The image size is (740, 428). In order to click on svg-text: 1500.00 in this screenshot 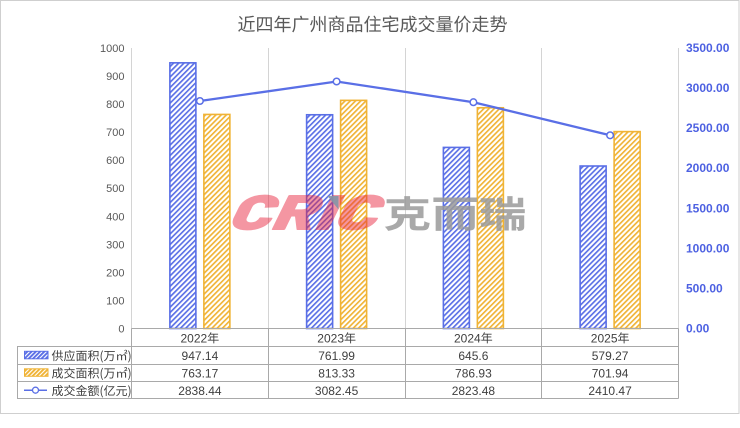, I will do `click(708, 208)`.